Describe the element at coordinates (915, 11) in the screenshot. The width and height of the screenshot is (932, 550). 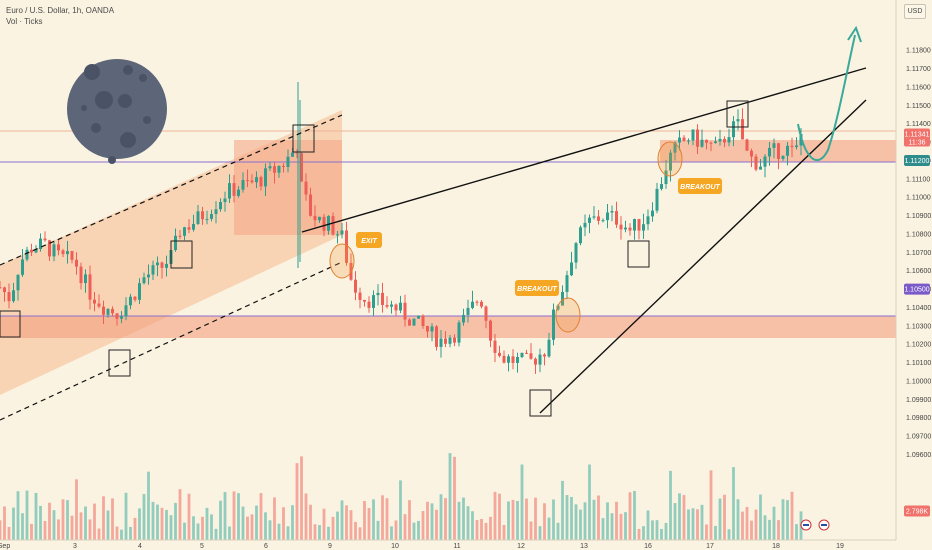
I see `currency-label: USD` at that location.